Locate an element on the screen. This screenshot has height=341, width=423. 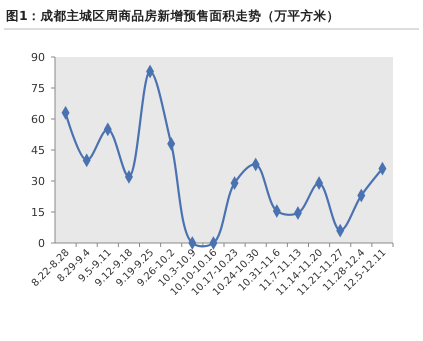
y-tick-label: 90 is located at coordinates (38, 57).